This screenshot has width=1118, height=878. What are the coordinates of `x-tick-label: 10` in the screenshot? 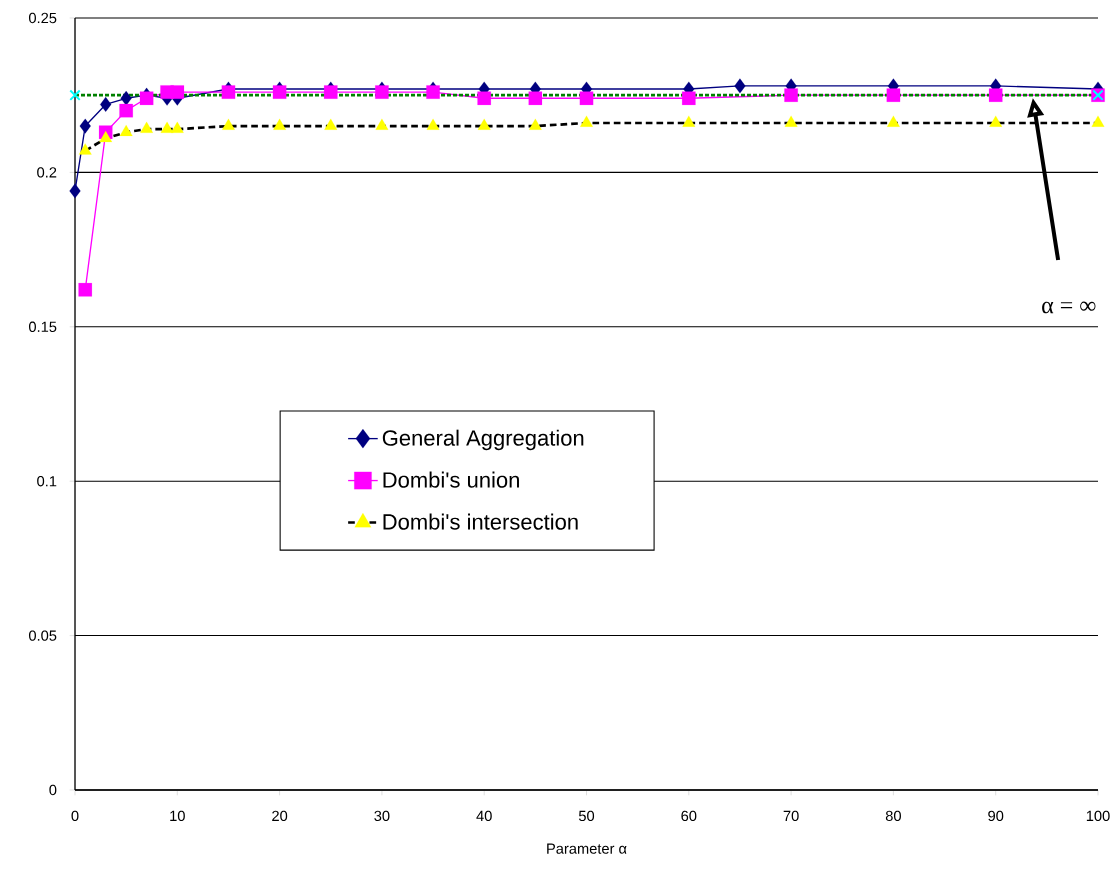 It's located at (177, 816).